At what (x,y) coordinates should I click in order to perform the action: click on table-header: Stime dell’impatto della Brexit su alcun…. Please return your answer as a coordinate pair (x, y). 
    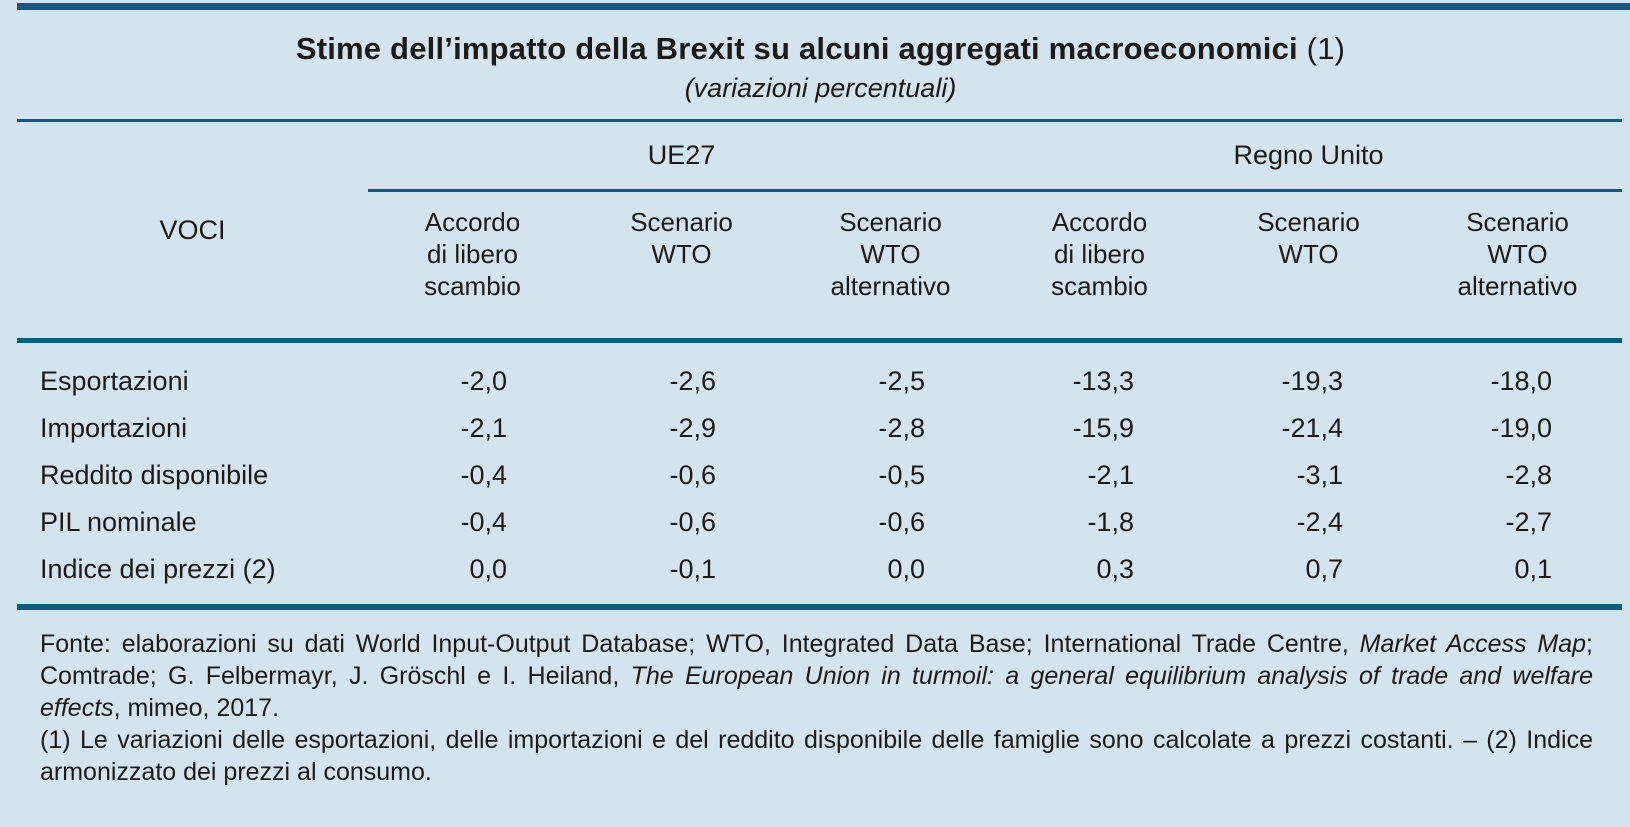
    Looking at the image, I should click on (820, 57).